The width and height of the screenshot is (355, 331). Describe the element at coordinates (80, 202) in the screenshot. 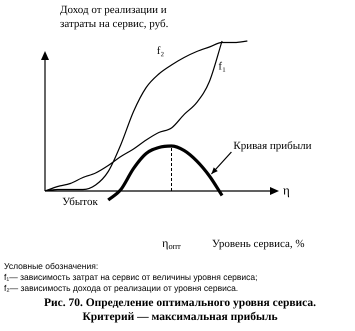

I see `annotation: Убыток` at that location.